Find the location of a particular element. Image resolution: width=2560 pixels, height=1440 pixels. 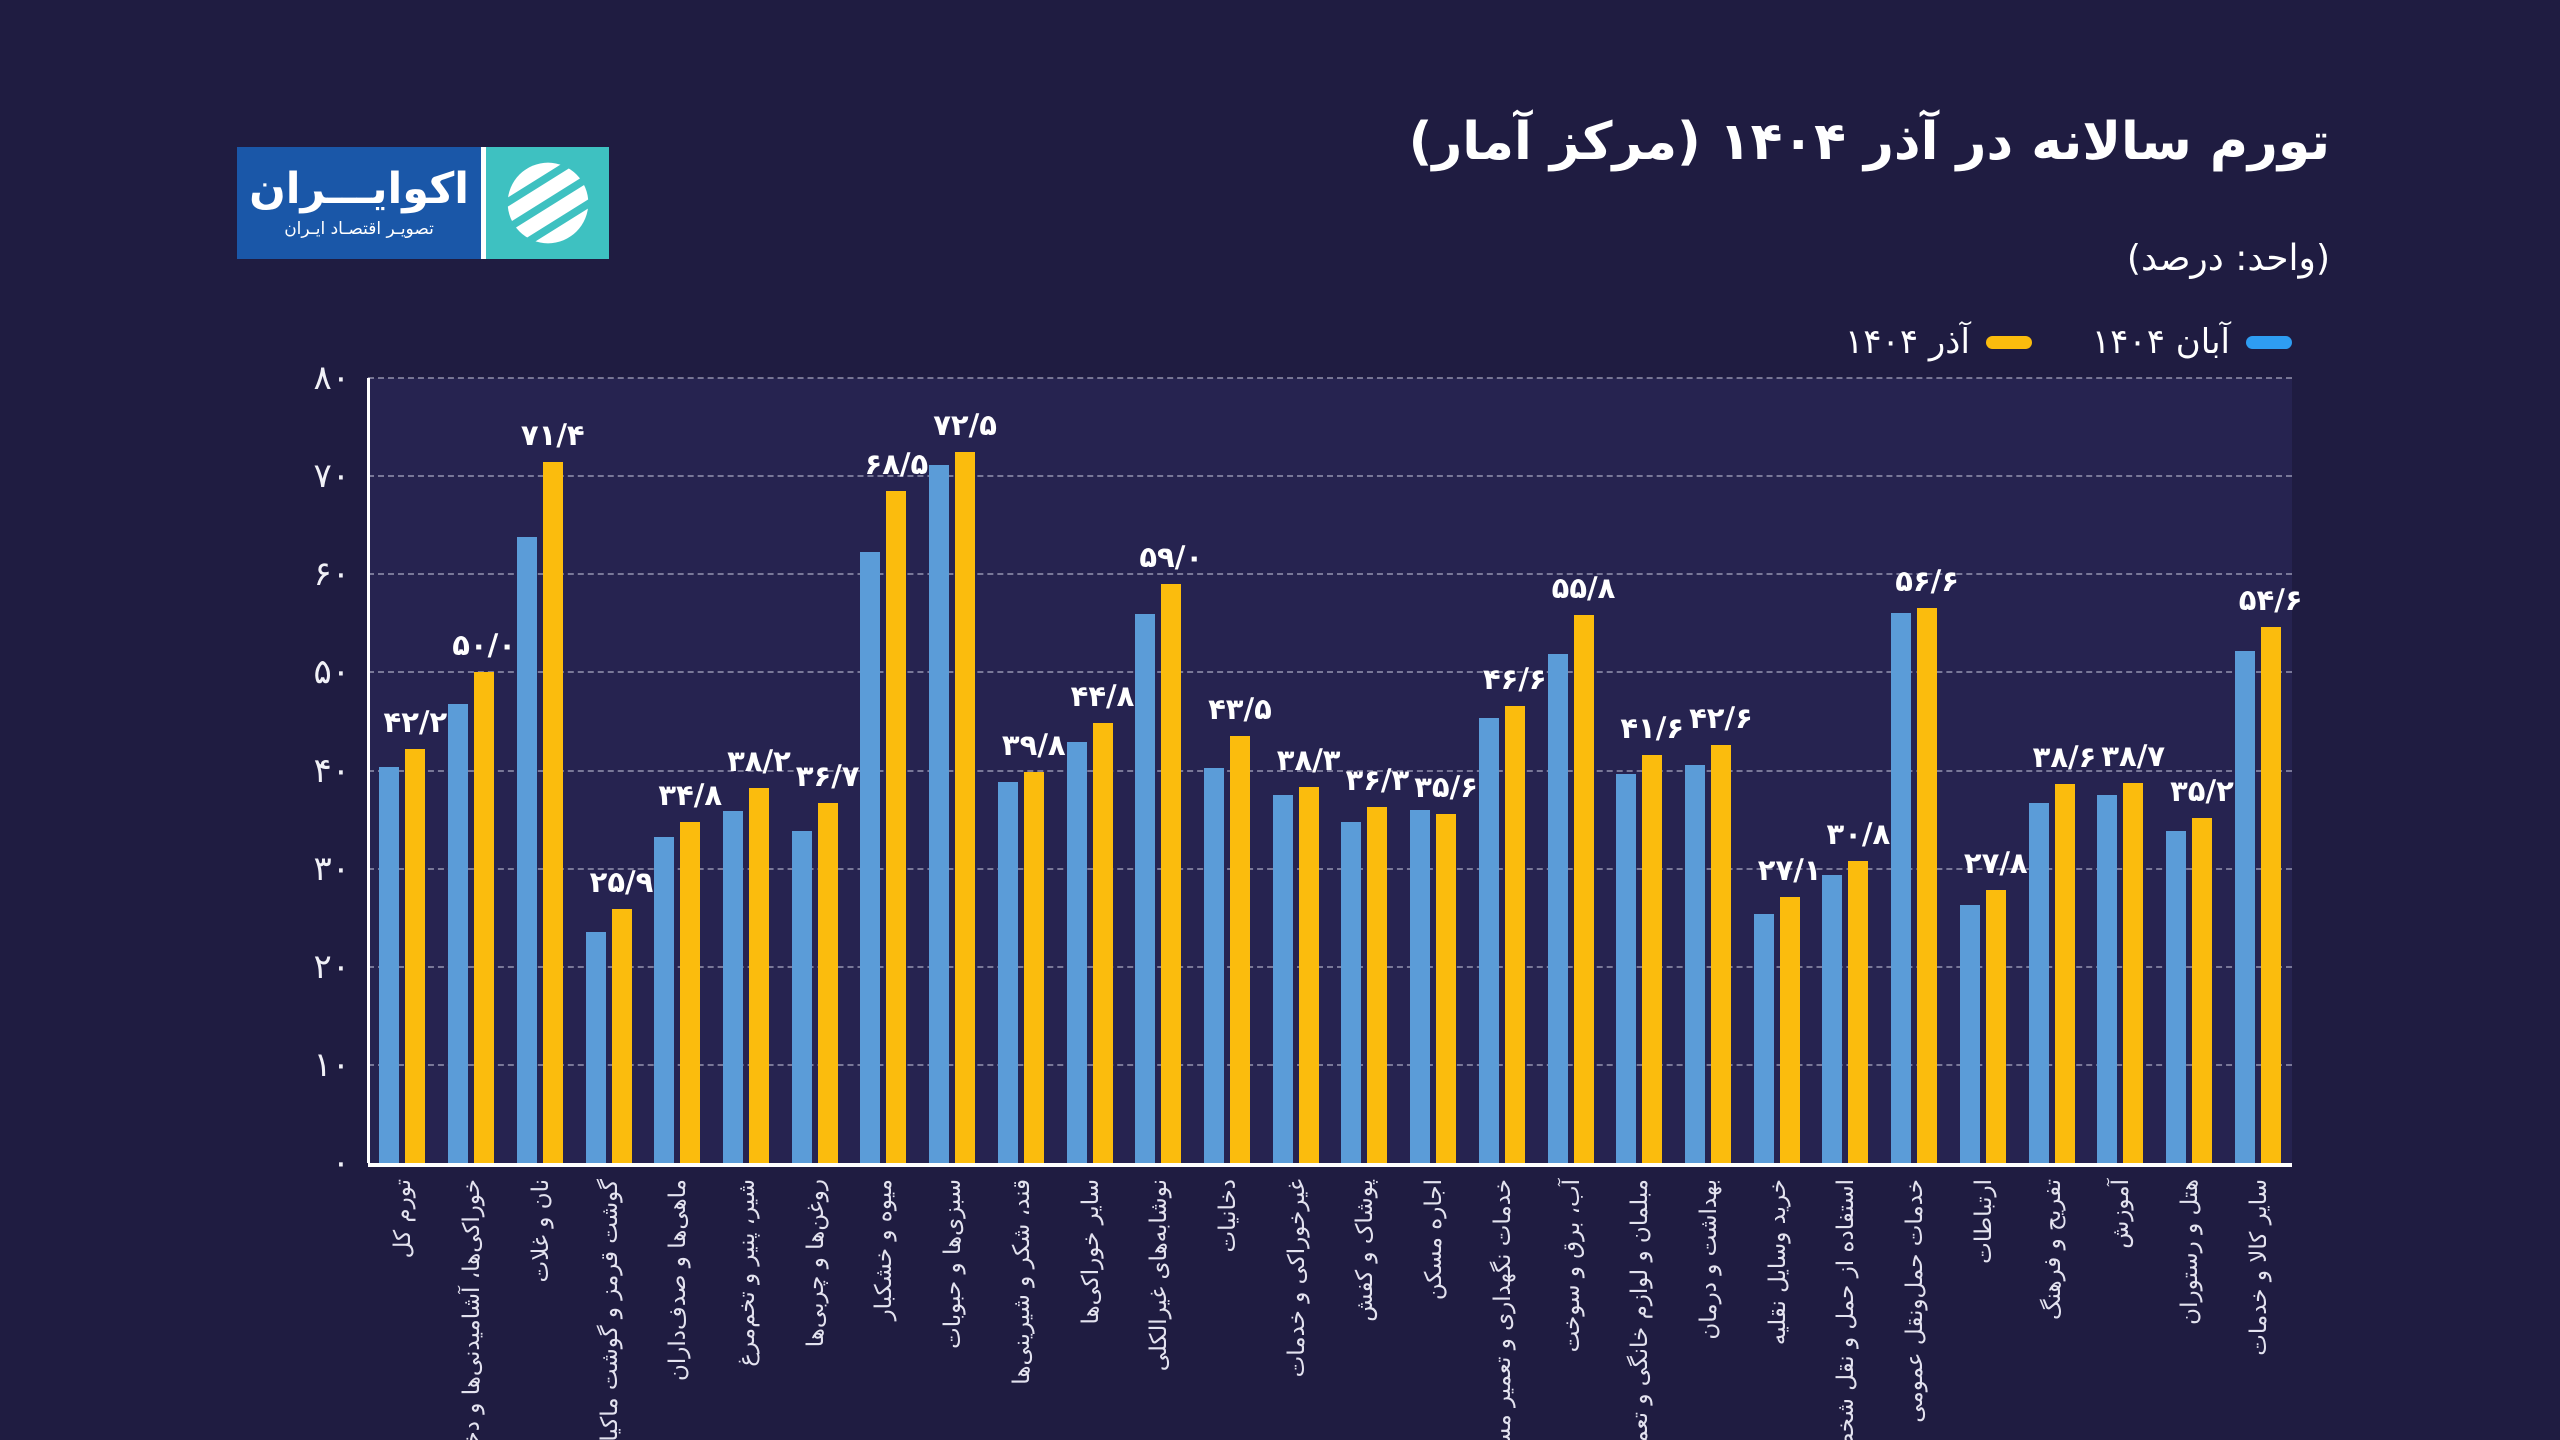

bar-value-label: ۳۸/۷ is located at coordinates (2133, 756).